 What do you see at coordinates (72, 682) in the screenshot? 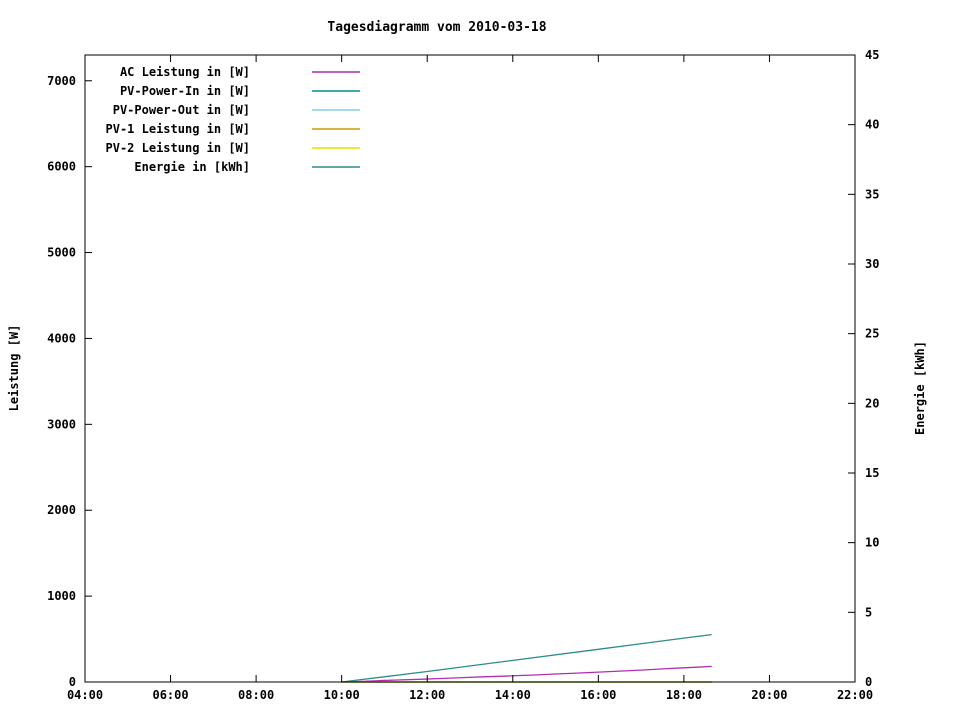
I see `y-tick-label: 0` at bounding box center [72, 682].